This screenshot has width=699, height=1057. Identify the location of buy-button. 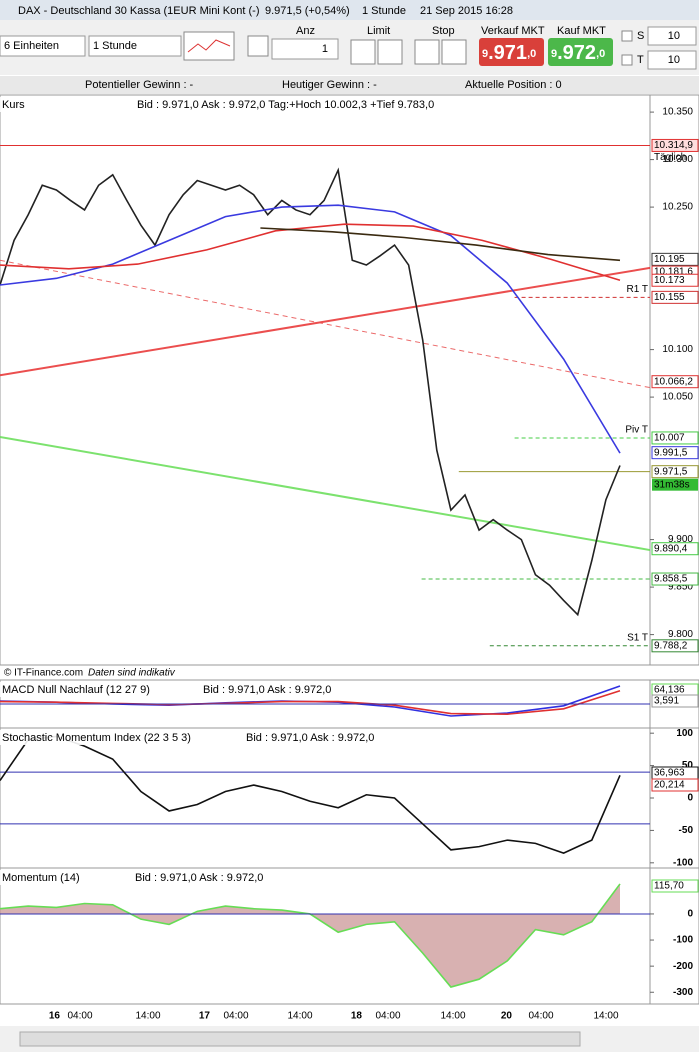
(580, 52).